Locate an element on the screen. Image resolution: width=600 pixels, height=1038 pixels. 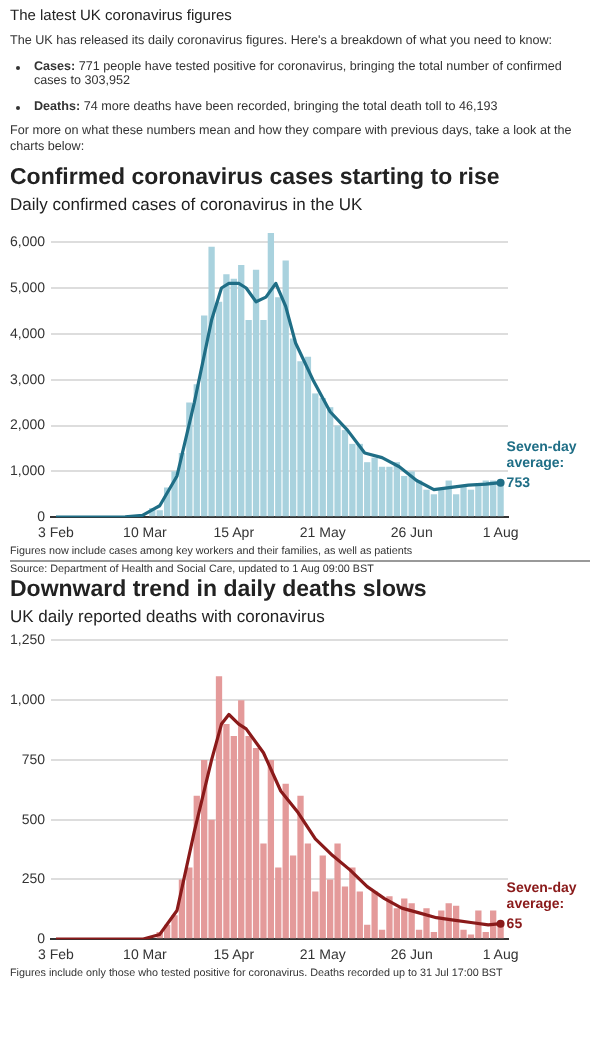
chart-title: Downward trend in daily deaths slows is located at coordinates (219, 590).